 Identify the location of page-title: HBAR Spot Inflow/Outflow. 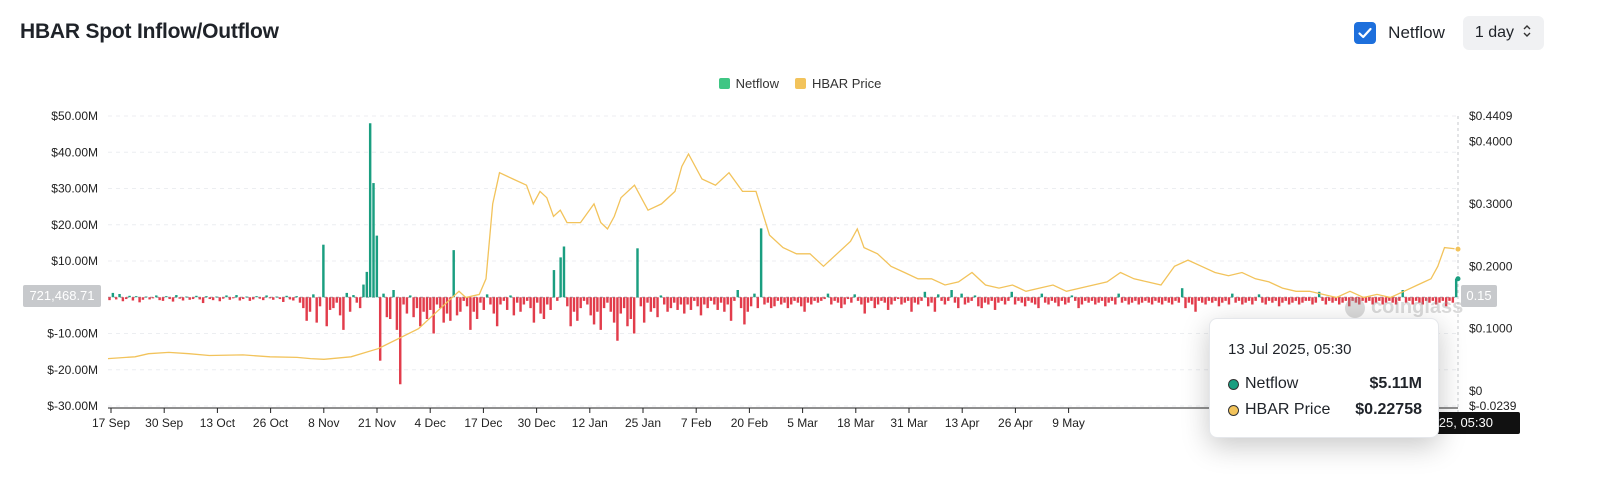
(149, 31).